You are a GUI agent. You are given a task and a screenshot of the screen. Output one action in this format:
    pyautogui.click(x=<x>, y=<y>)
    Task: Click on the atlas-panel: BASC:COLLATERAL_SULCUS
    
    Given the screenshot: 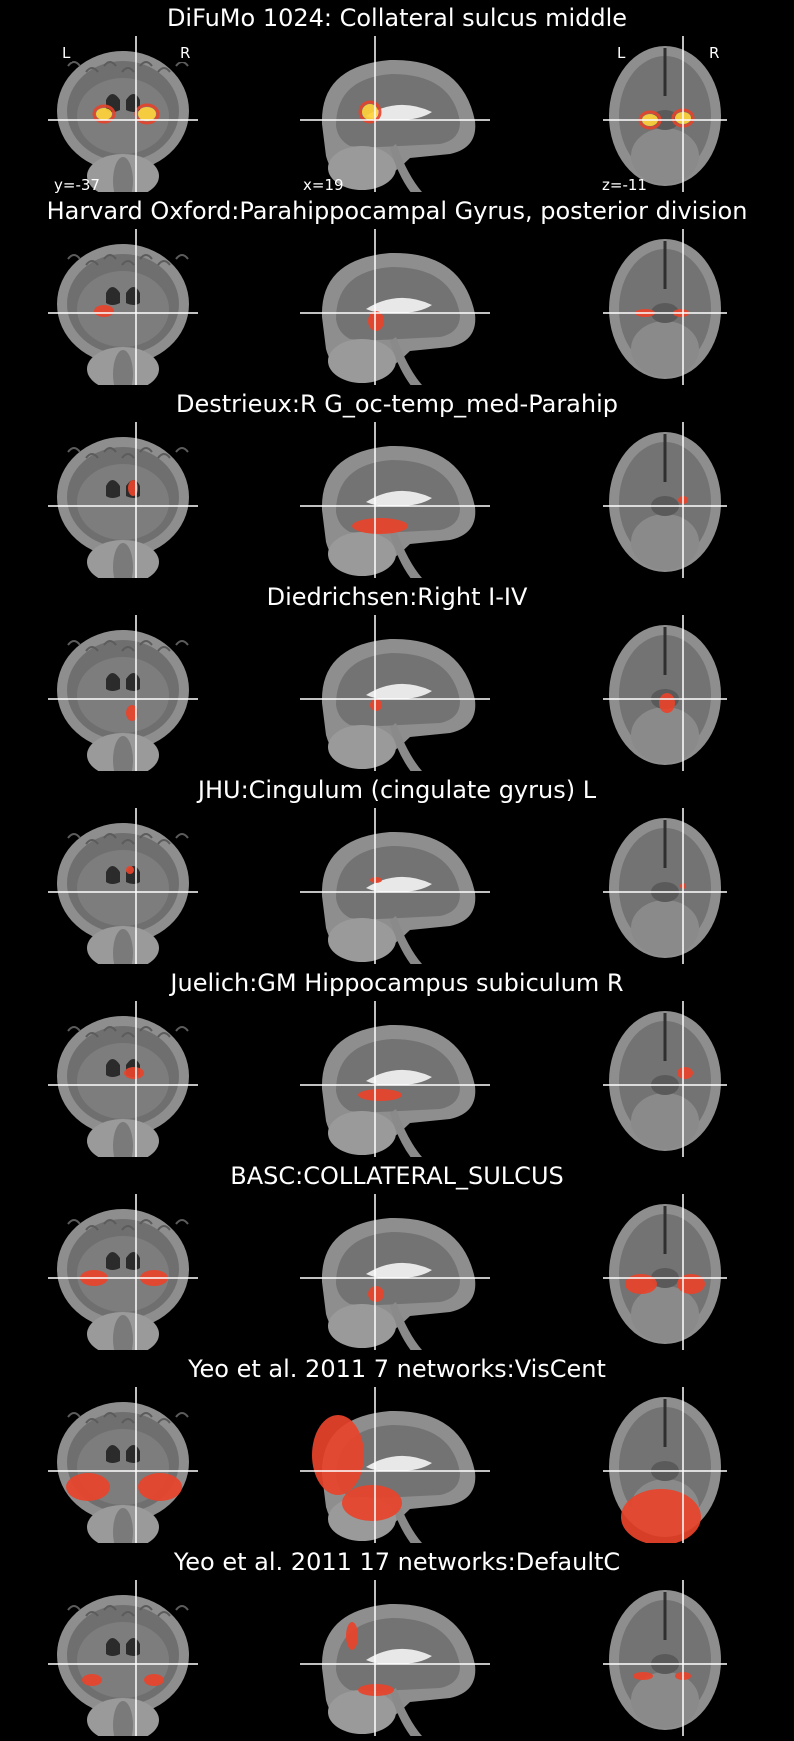 What is the action you would take?
    pyautogui.click(x=397, y=1254)
    